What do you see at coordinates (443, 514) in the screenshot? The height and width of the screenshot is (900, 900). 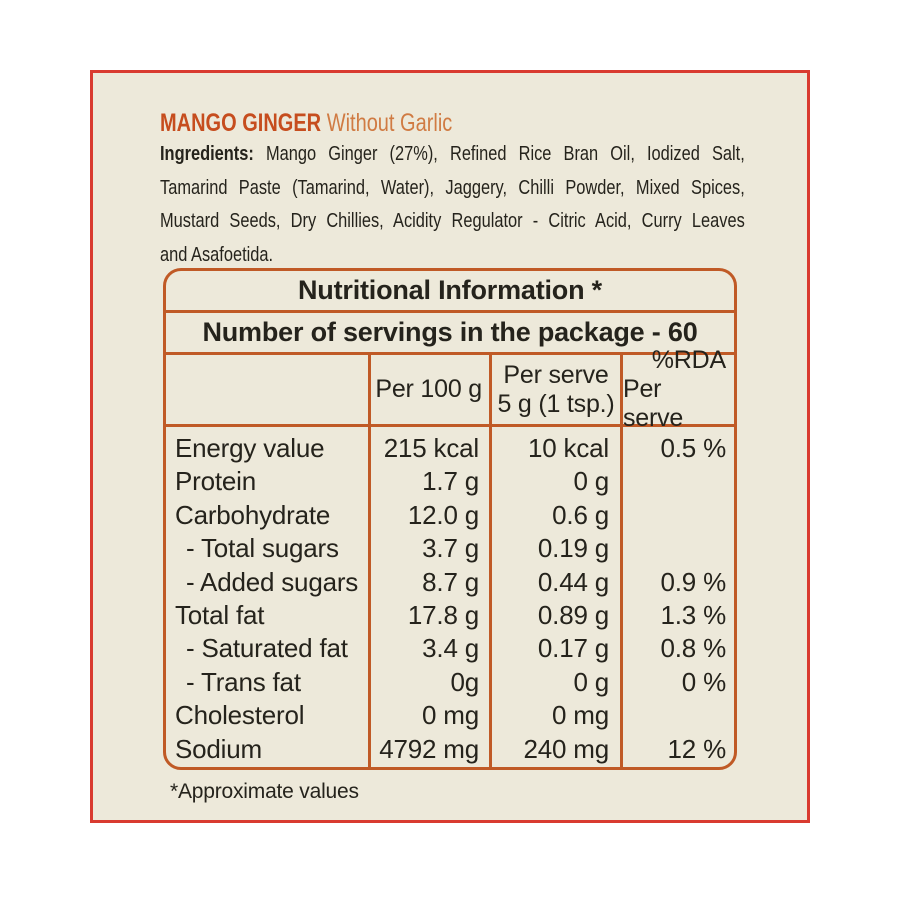 I see `per-100g-value: 12.0 g` at bounding box center [443, 514].